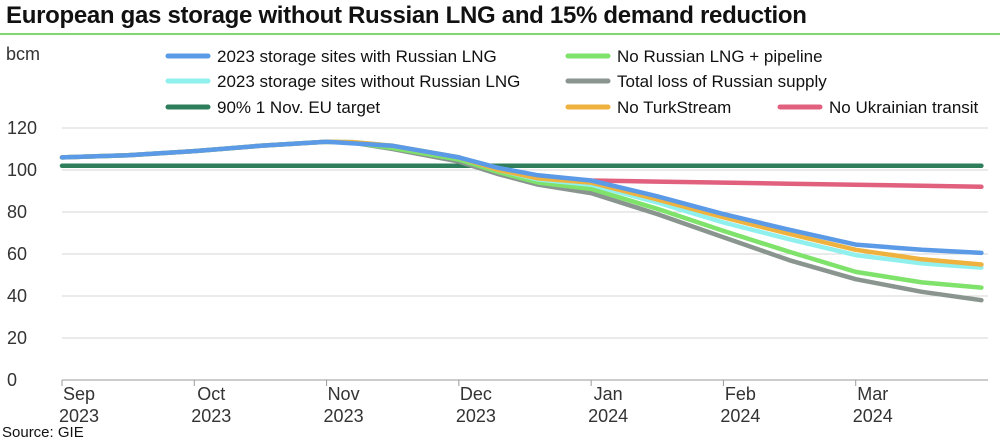  What do you see at coordinates (740, 394) in the screenshot?
I see `x-tick-label-month: Feb` at bounding box center [740, 394].